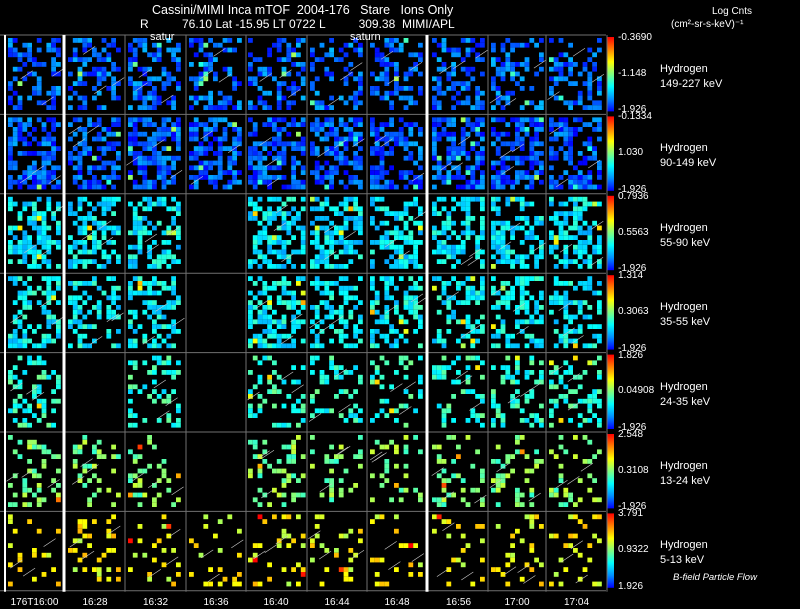  Describe the element at coordinates (684, 386) in the screenshot. I see `channel-species: Hydrogen` at that location.